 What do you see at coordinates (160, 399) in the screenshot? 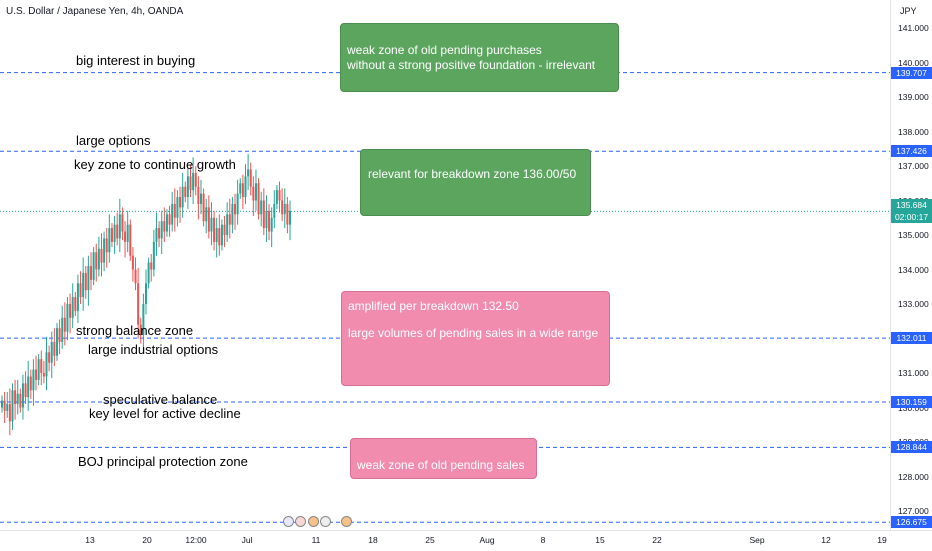
I see `annotation-speculative-balance: speculative balance` at bounding box center [160, 399].